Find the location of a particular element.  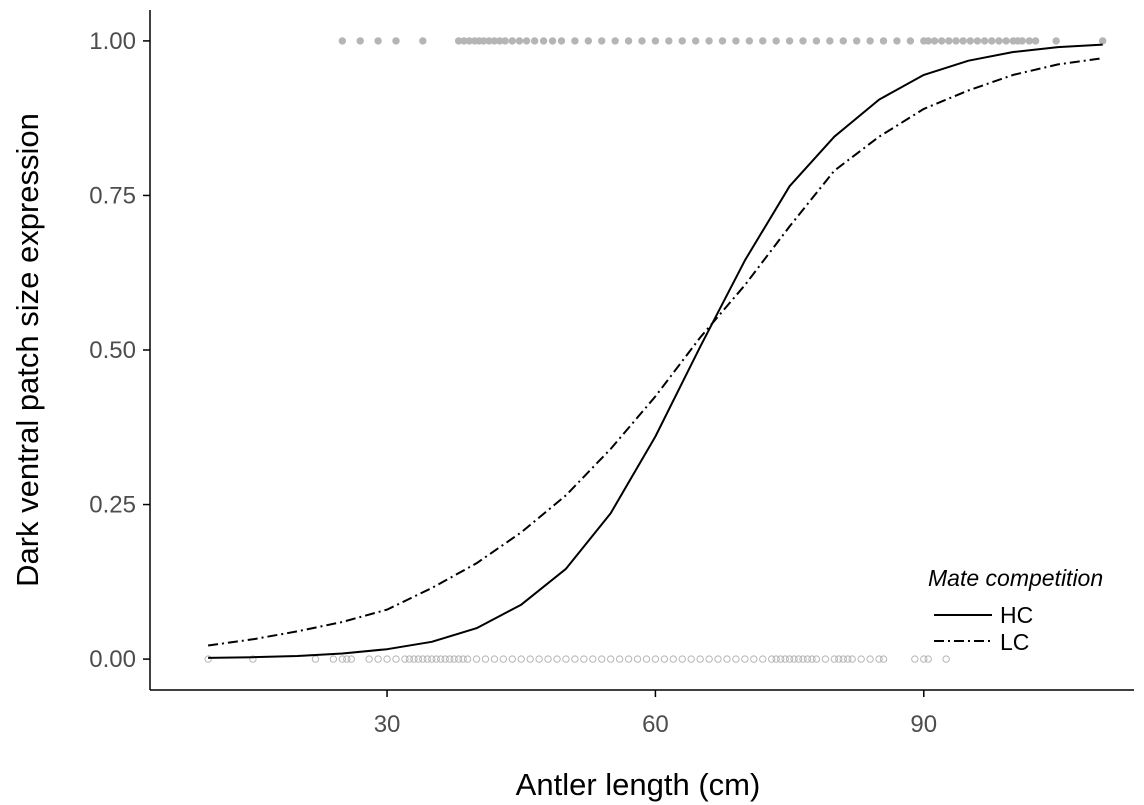

x-tick-label: 60 is located at coordinates (655, 724).